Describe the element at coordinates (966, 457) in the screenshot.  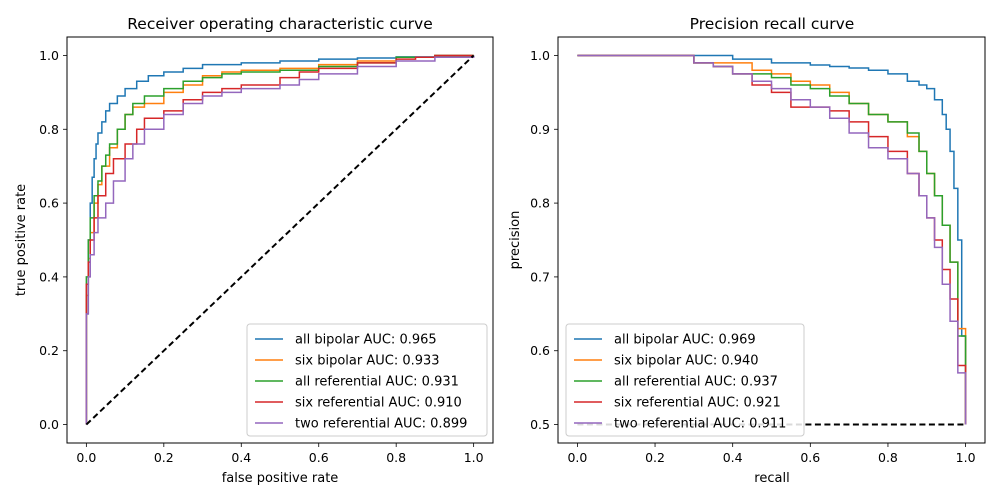
I see `pr-xtick-label: 1.0` at that location.